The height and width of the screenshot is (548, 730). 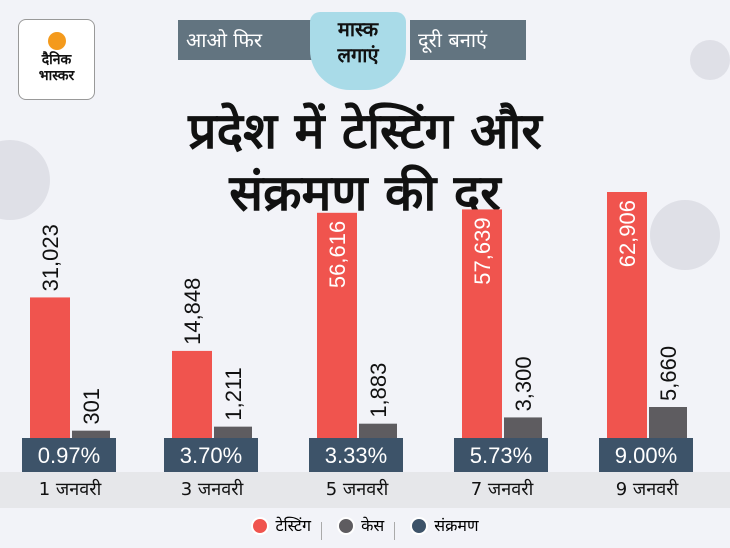 What do you see at coordinates (212, 489) in the screenshot?
I see `category-label: 3 जनवरी` at bounding box center [212, 489].